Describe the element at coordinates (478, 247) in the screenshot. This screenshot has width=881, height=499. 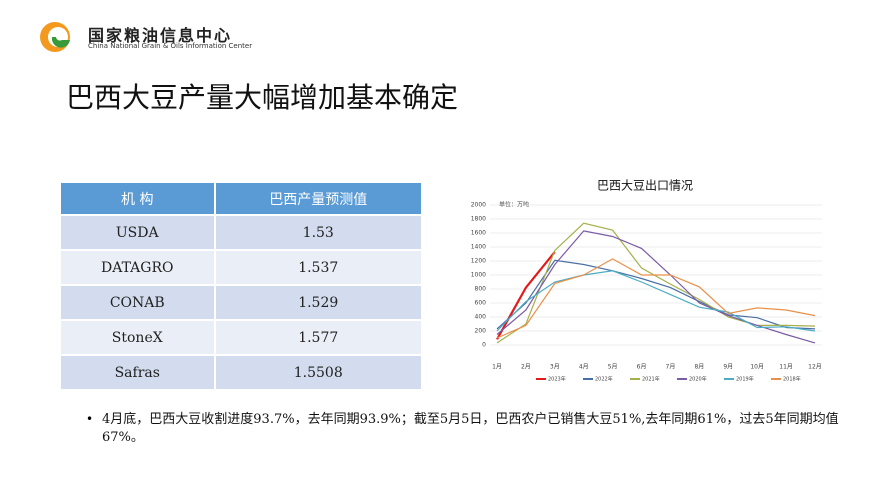
I see `y-tick-label: 1400` at that location.